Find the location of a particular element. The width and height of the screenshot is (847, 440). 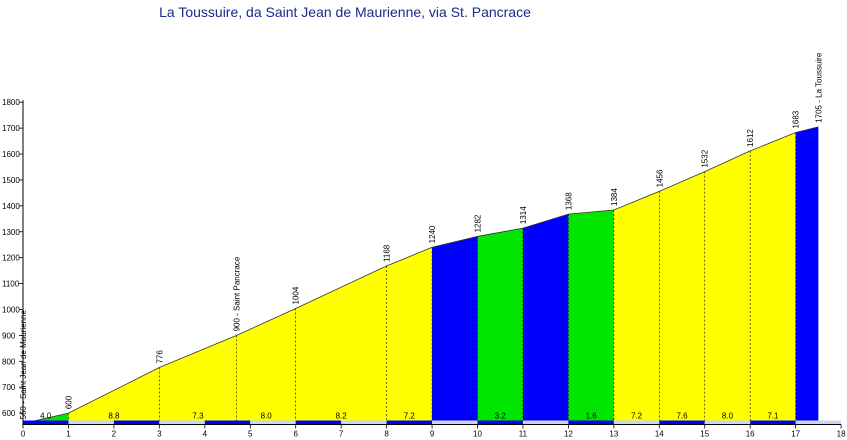

y-tick-label: 1100 is located at coordinates (11, 284).